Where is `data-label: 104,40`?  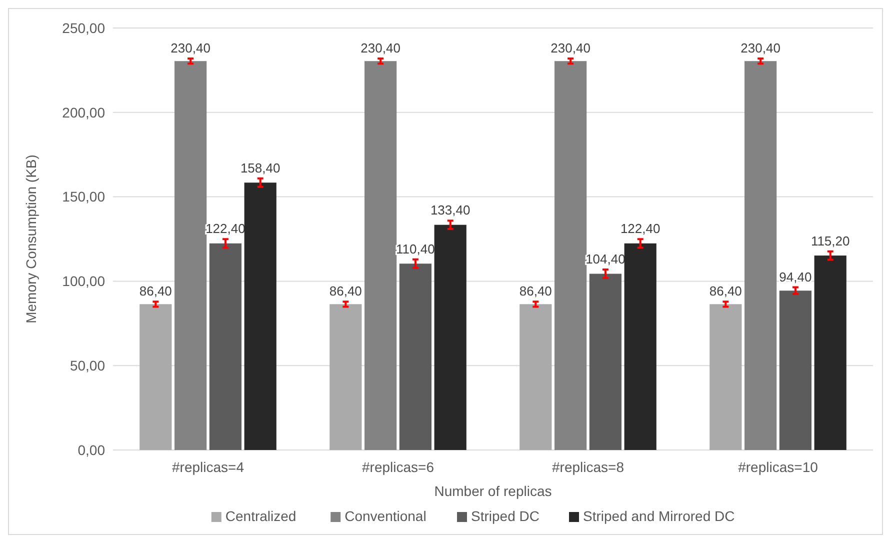
data-label: 104,40 is located at coordinates (606, 259).